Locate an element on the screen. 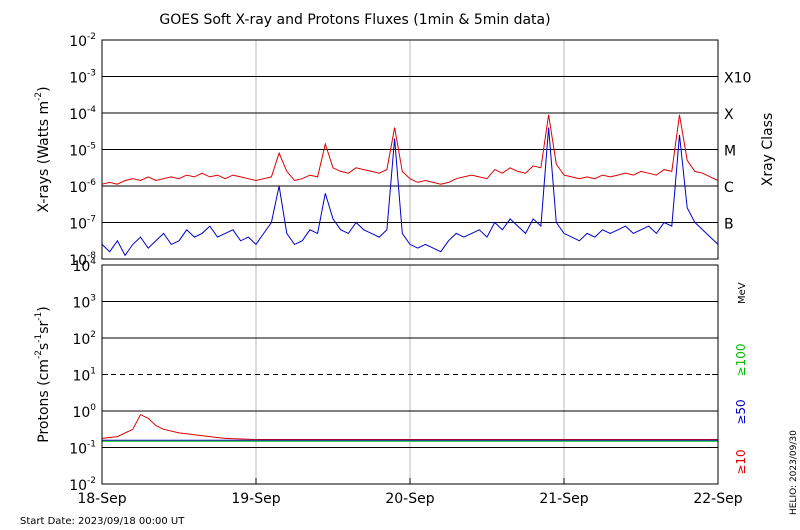  y-tick-label: 10⁻⁸ is located at coordinates (82, 260).